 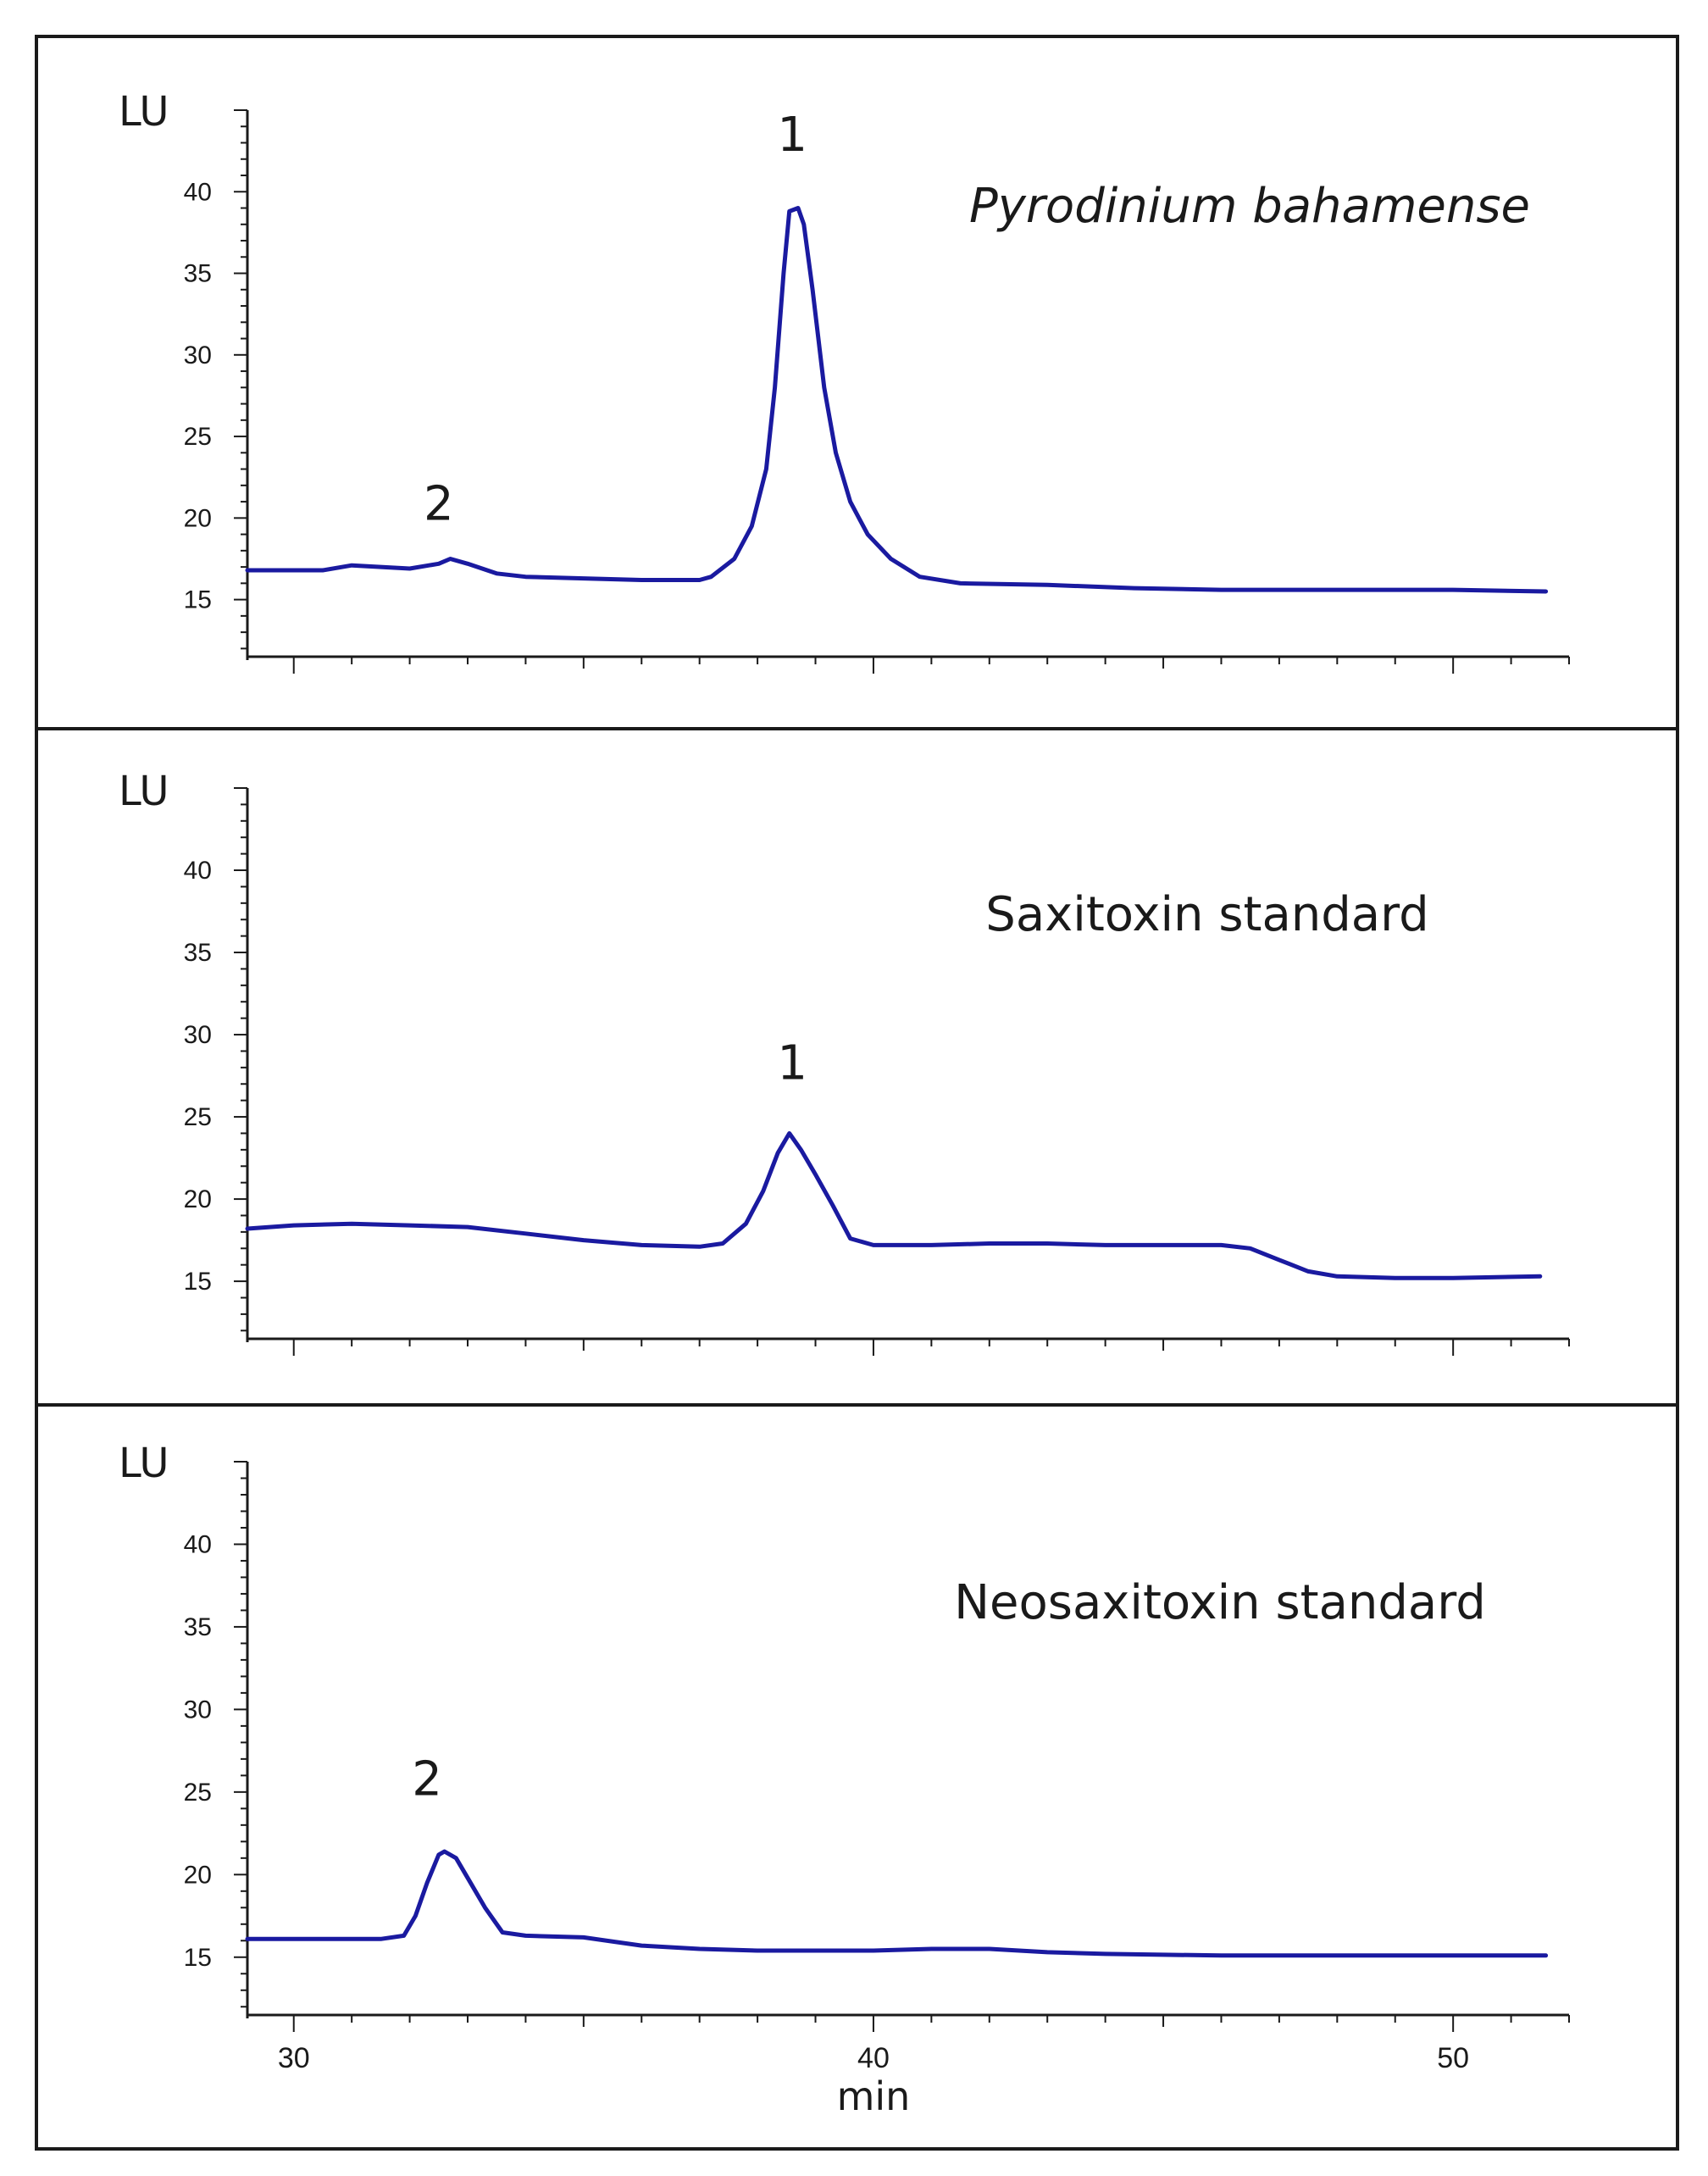 I want to click on panel-title: Neosaxitoxin standard, so click(x=1220, y=1602).